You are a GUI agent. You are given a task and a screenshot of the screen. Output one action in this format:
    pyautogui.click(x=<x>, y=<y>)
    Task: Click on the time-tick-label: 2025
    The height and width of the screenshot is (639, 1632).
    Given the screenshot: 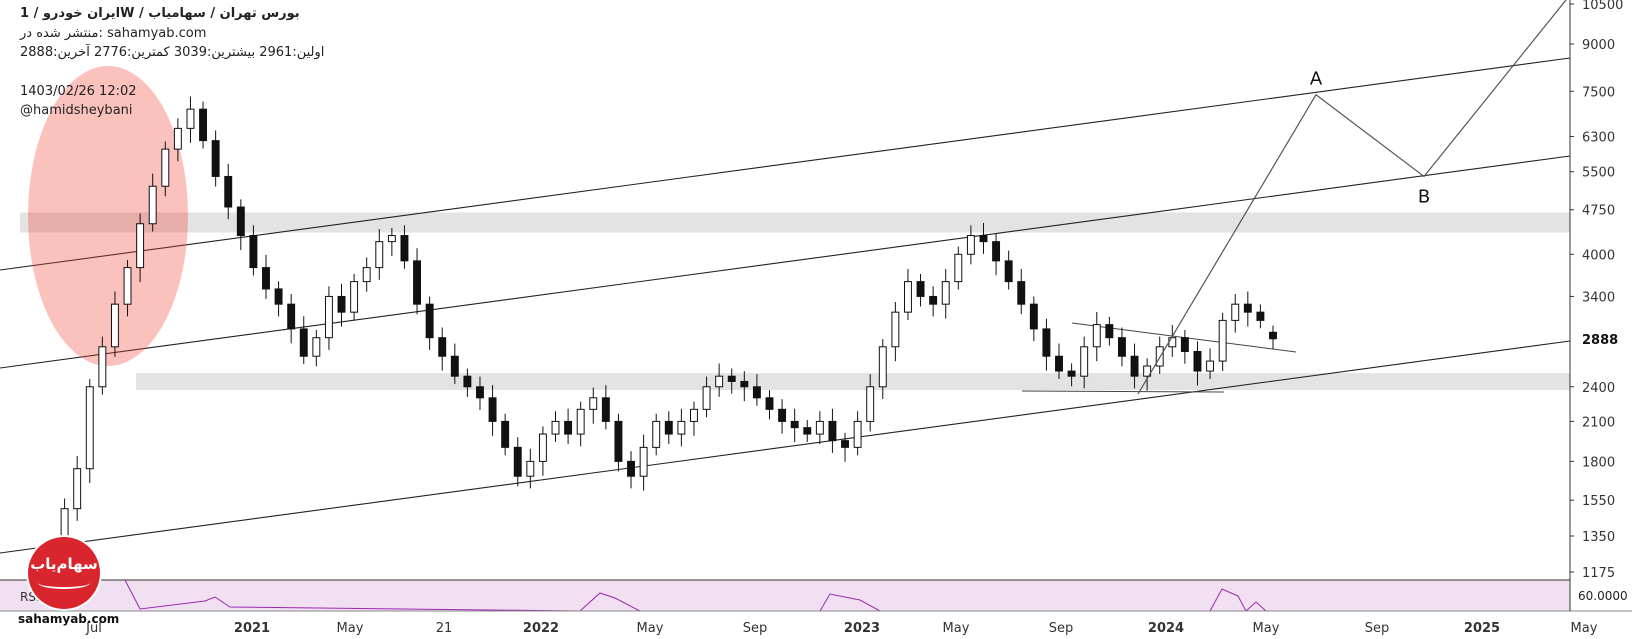 What is the action you would take?
    pyautogui.click(x=1482, y=628)
    